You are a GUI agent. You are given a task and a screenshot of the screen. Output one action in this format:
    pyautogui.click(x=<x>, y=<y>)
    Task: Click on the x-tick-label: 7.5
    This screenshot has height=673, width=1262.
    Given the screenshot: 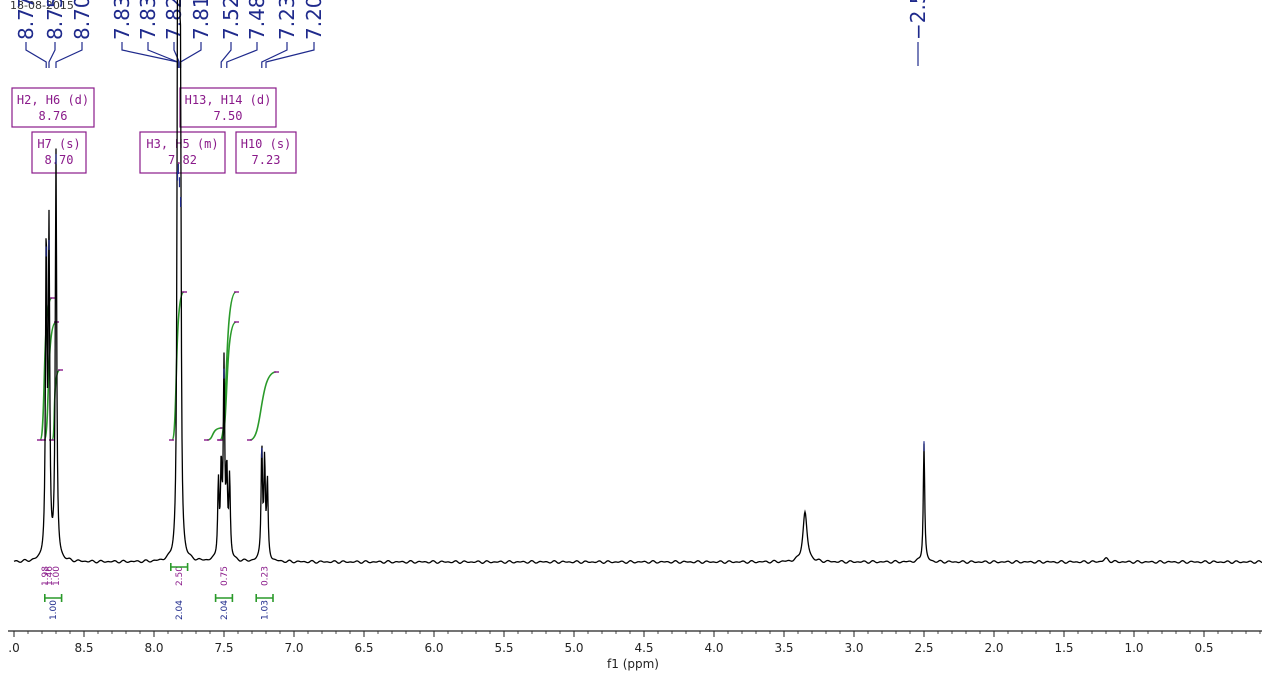 What is the action you would take?
    pyautogui.click(x=223, y=648)
    